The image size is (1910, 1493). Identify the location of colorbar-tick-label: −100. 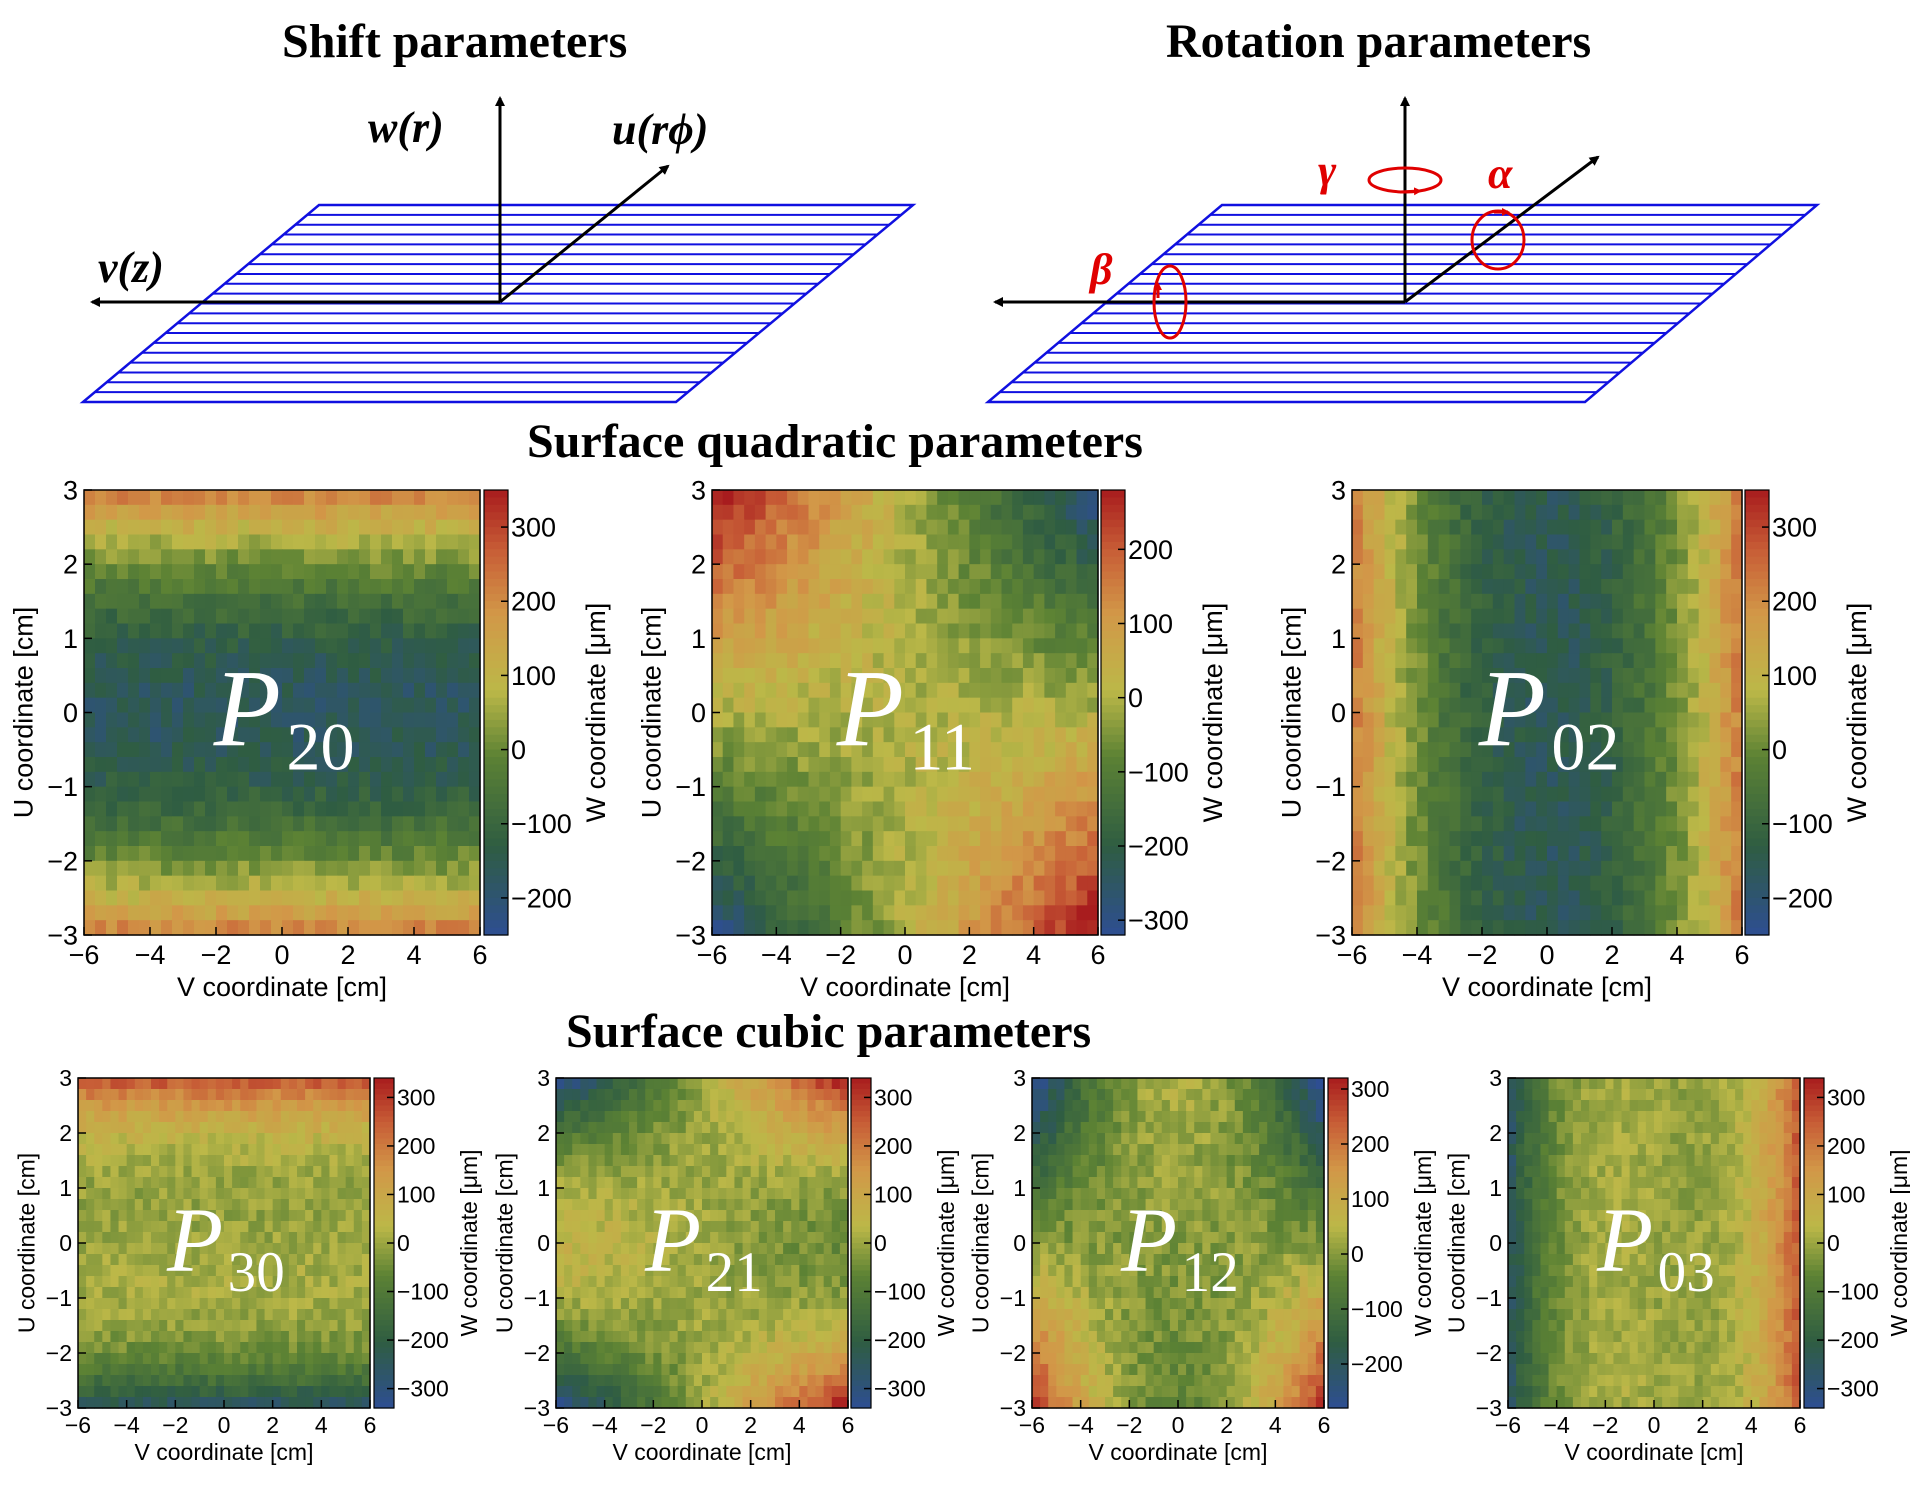
(1802, 824).